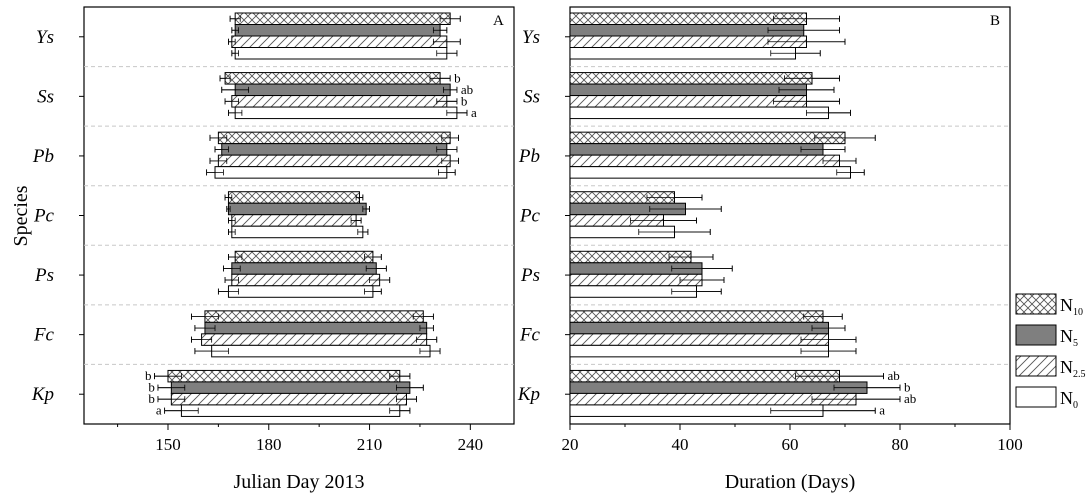  Describe the element at coordinates (159, 410) in the screenshot. I see `significance-label: a` at that location.